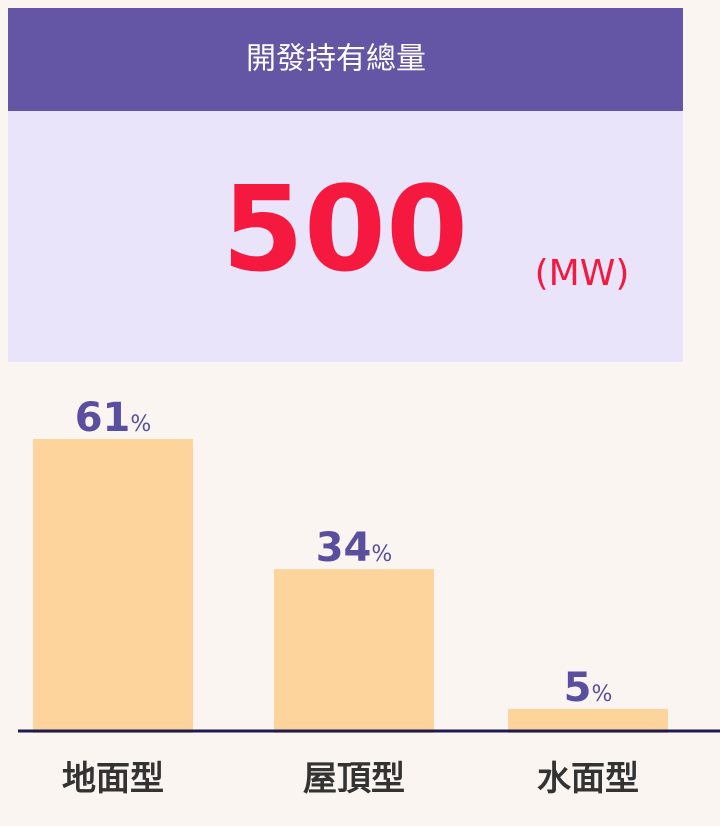 This screenshot has width=720, height=826. I want to click on value-label: 61%, so click(113, 418).